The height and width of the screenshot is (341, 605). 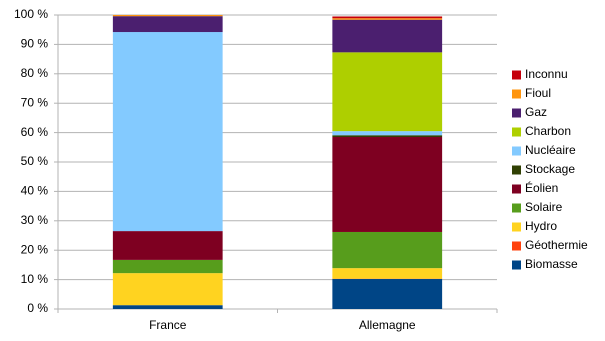 What do you see at coordinates (31, 14) in the screenshot?
I see `y-tick-label: 100 %` at bounding box center [31, 14].